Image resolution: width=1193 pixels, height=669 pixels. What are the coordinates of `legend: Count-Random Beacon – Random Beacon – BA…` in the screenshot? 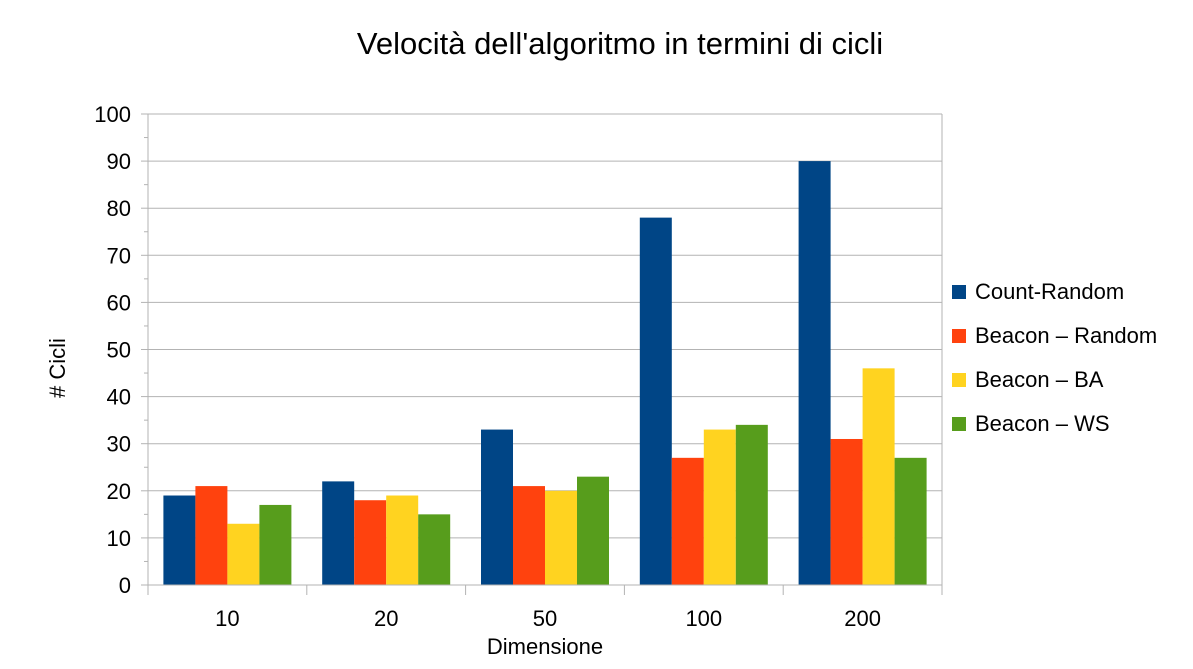 It's located at (1054, 358).